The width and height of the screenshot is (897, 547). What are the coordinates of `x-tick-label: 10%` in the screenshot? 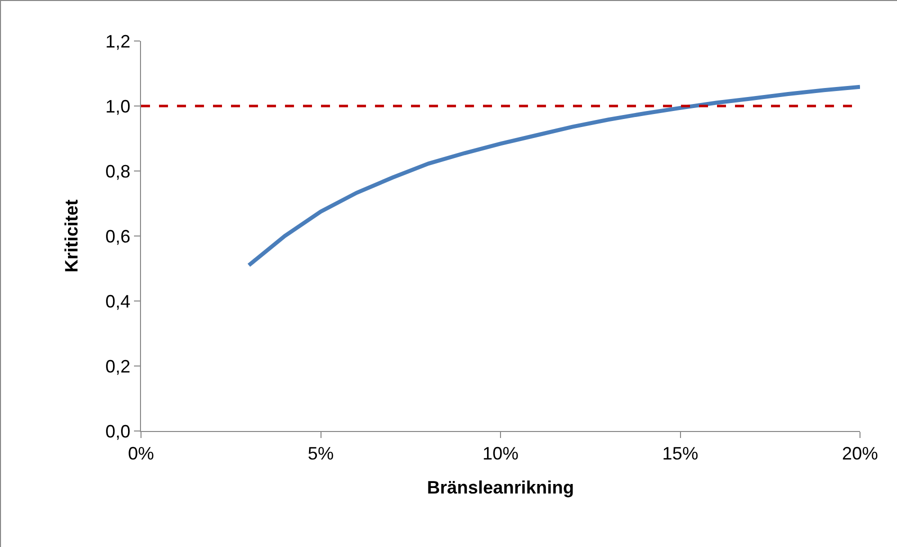 It's located at (500, 454).